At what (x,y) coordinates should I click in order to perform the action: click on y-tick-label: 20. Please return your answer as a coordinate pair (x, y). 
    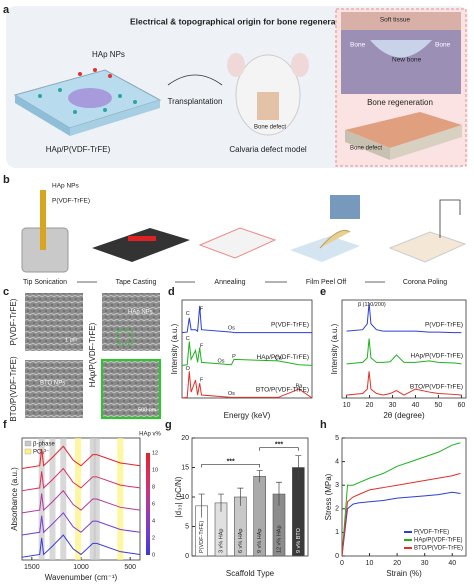
    Looking at the image, I should click on (185, 438).